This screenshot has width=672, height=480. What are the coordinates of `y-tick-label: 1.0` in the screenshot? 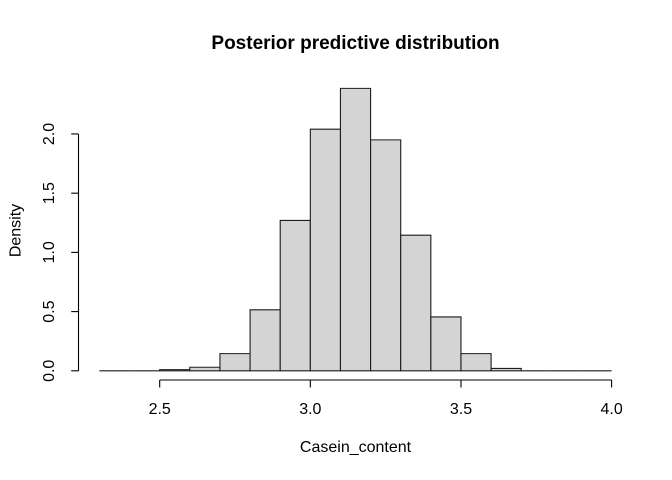 It's located at (49, 252).